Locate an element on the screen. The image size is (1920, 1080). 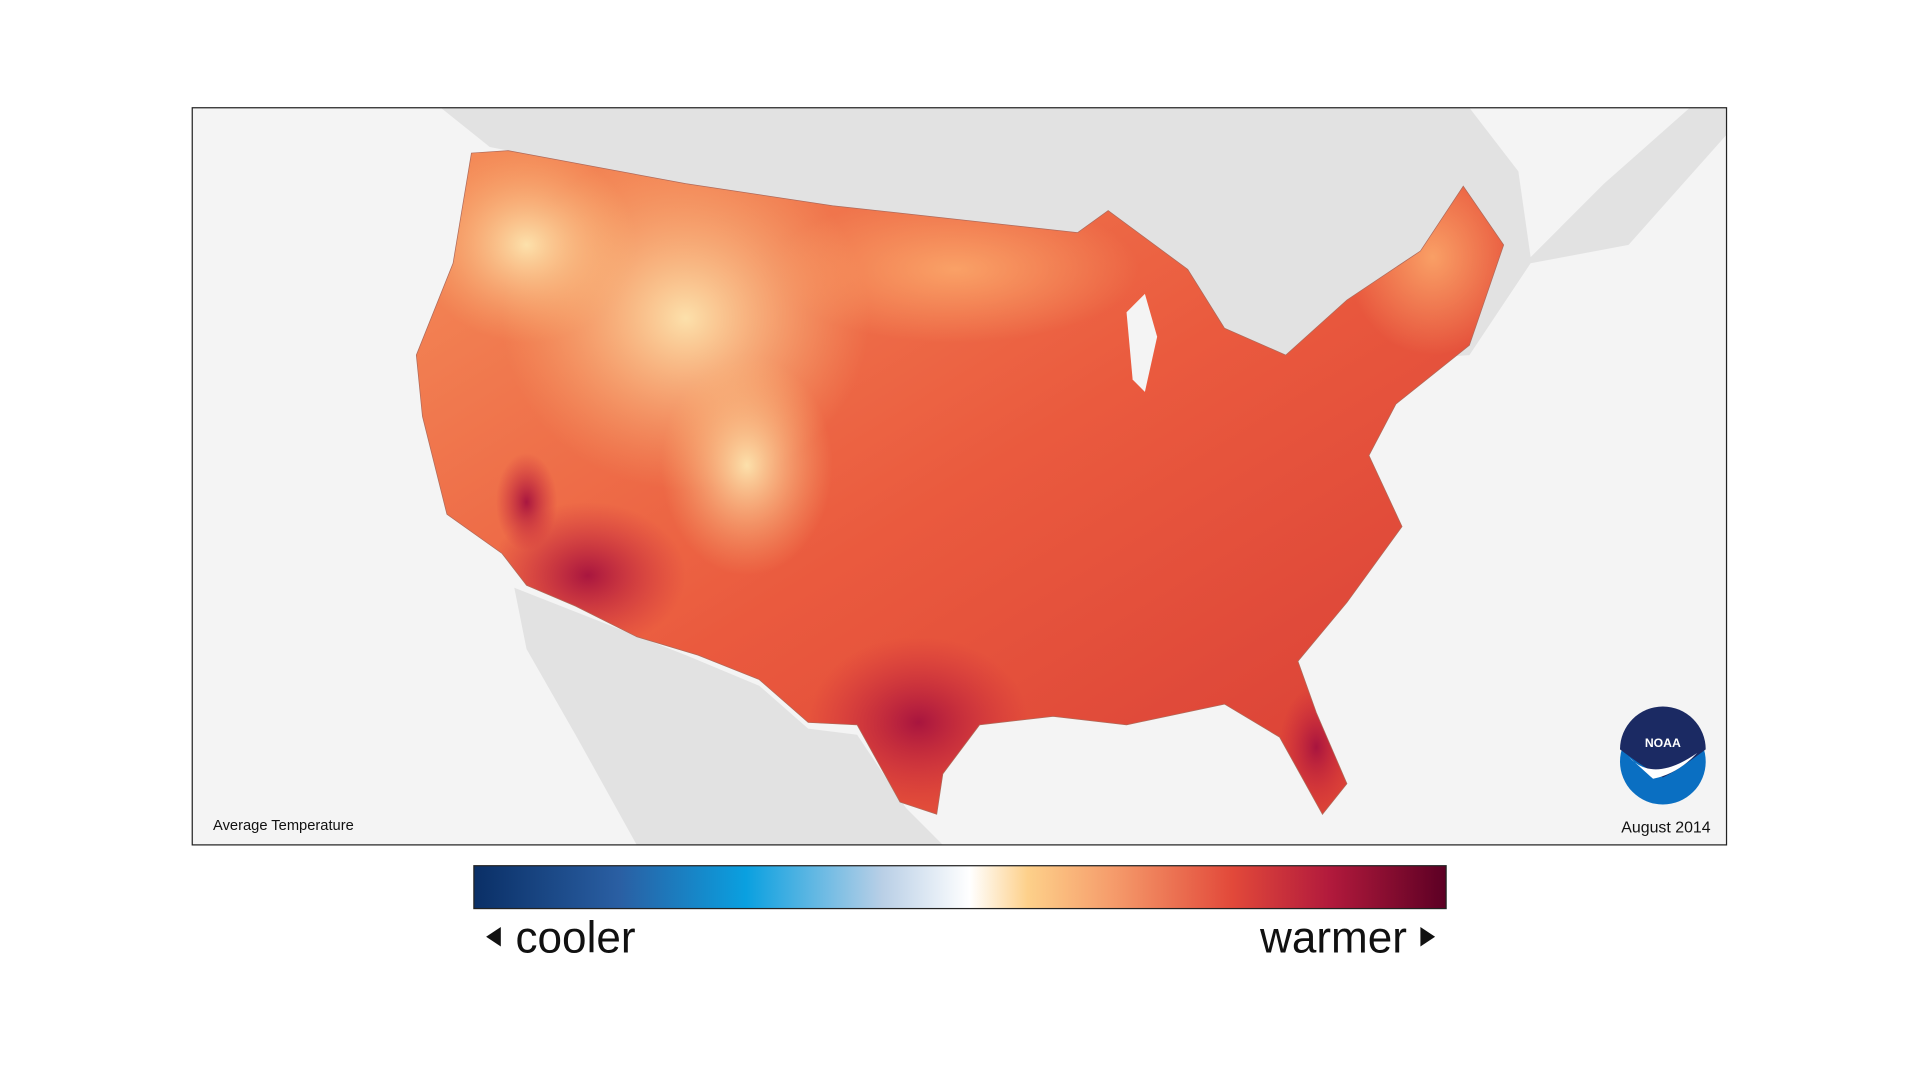
color-bar is located at coordinates (960, 887).